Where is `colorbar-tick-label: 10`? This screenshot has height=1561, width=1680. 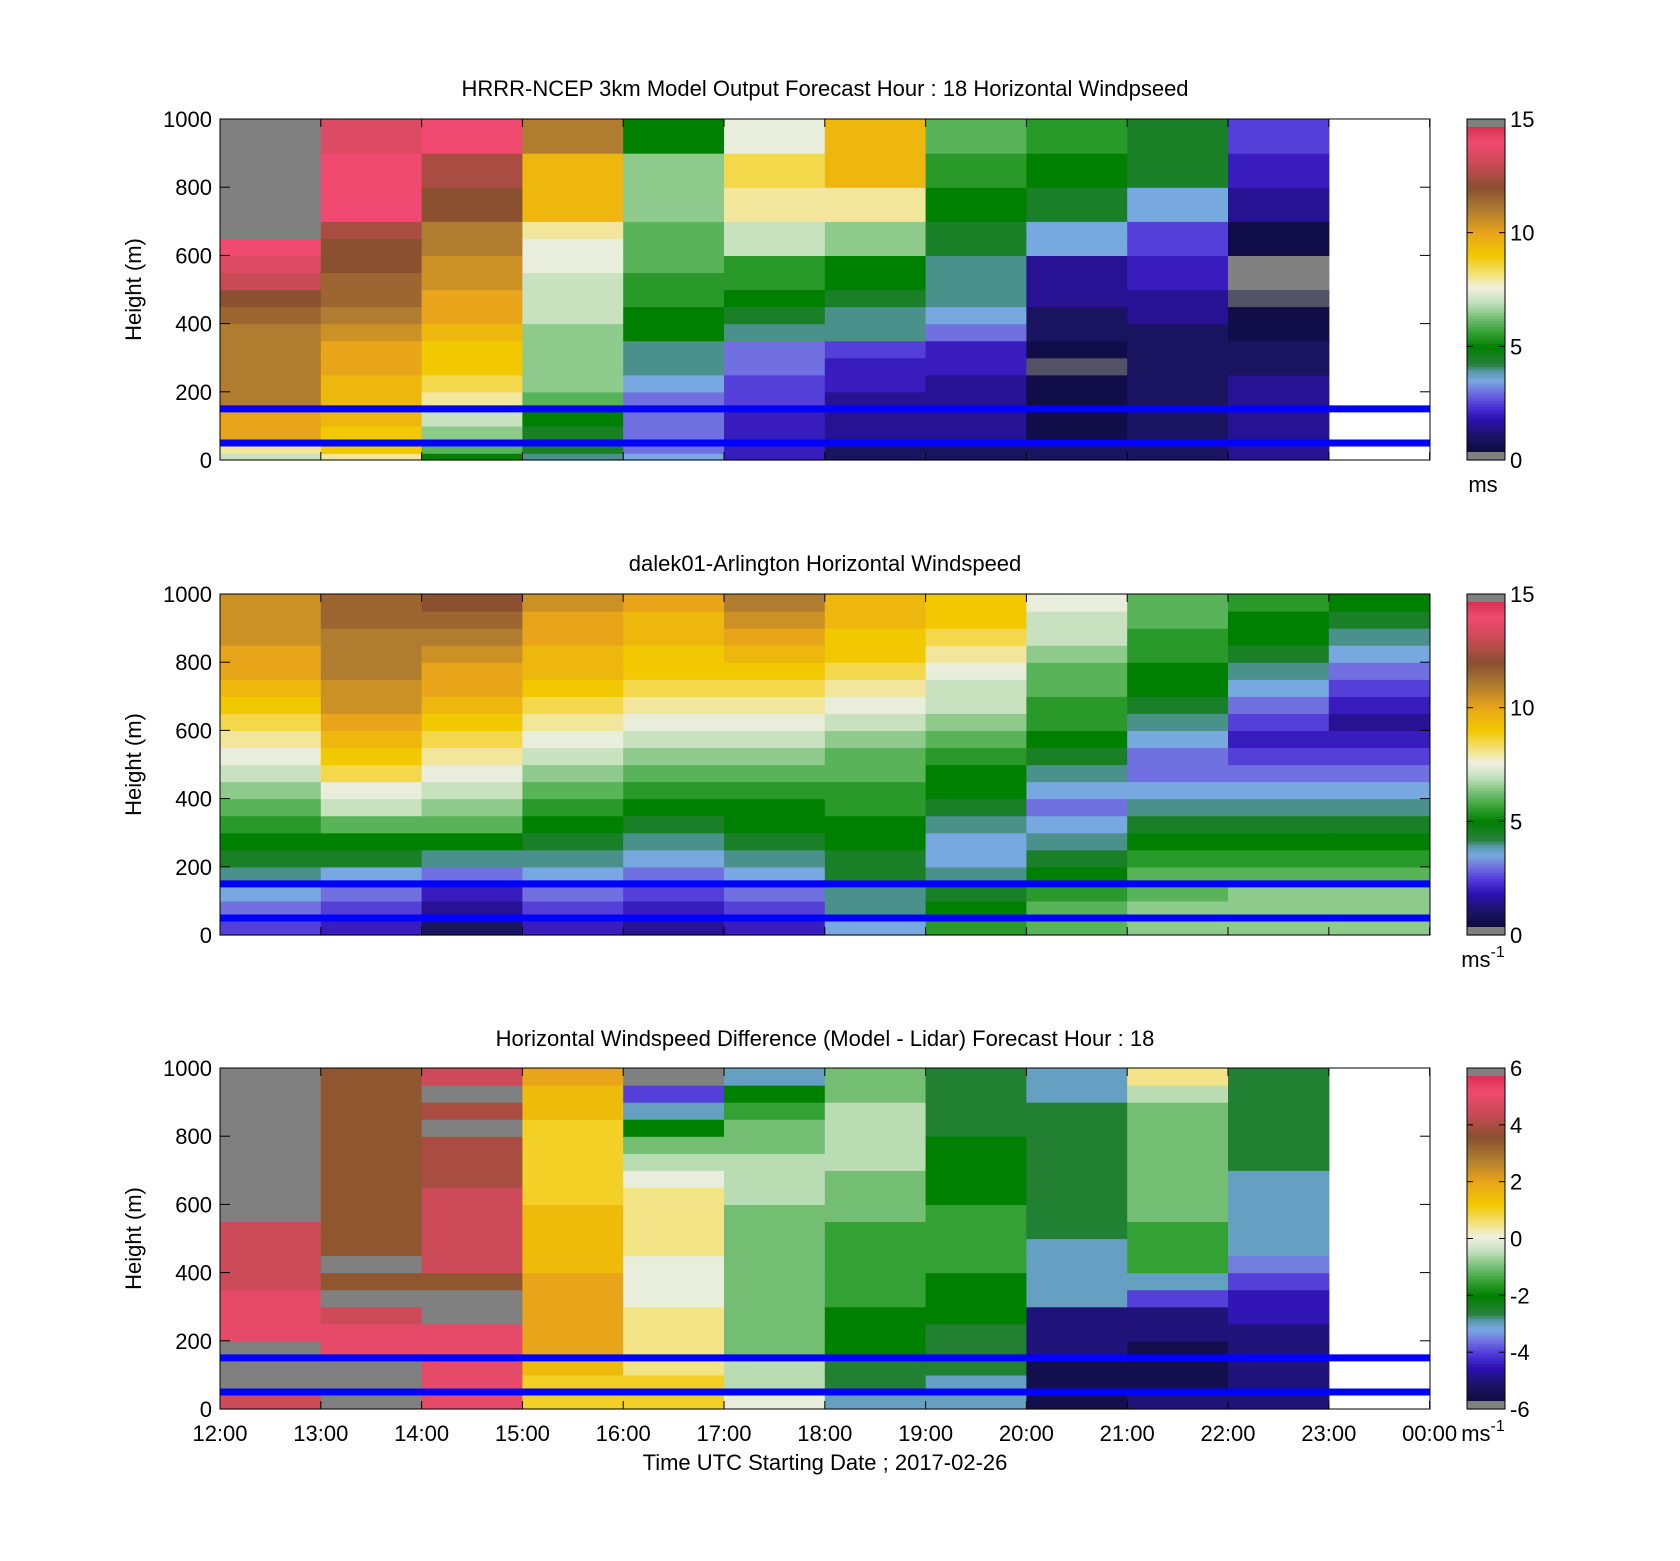 colorbar-tick-label: 10 is located at coordinates (1522, 708).